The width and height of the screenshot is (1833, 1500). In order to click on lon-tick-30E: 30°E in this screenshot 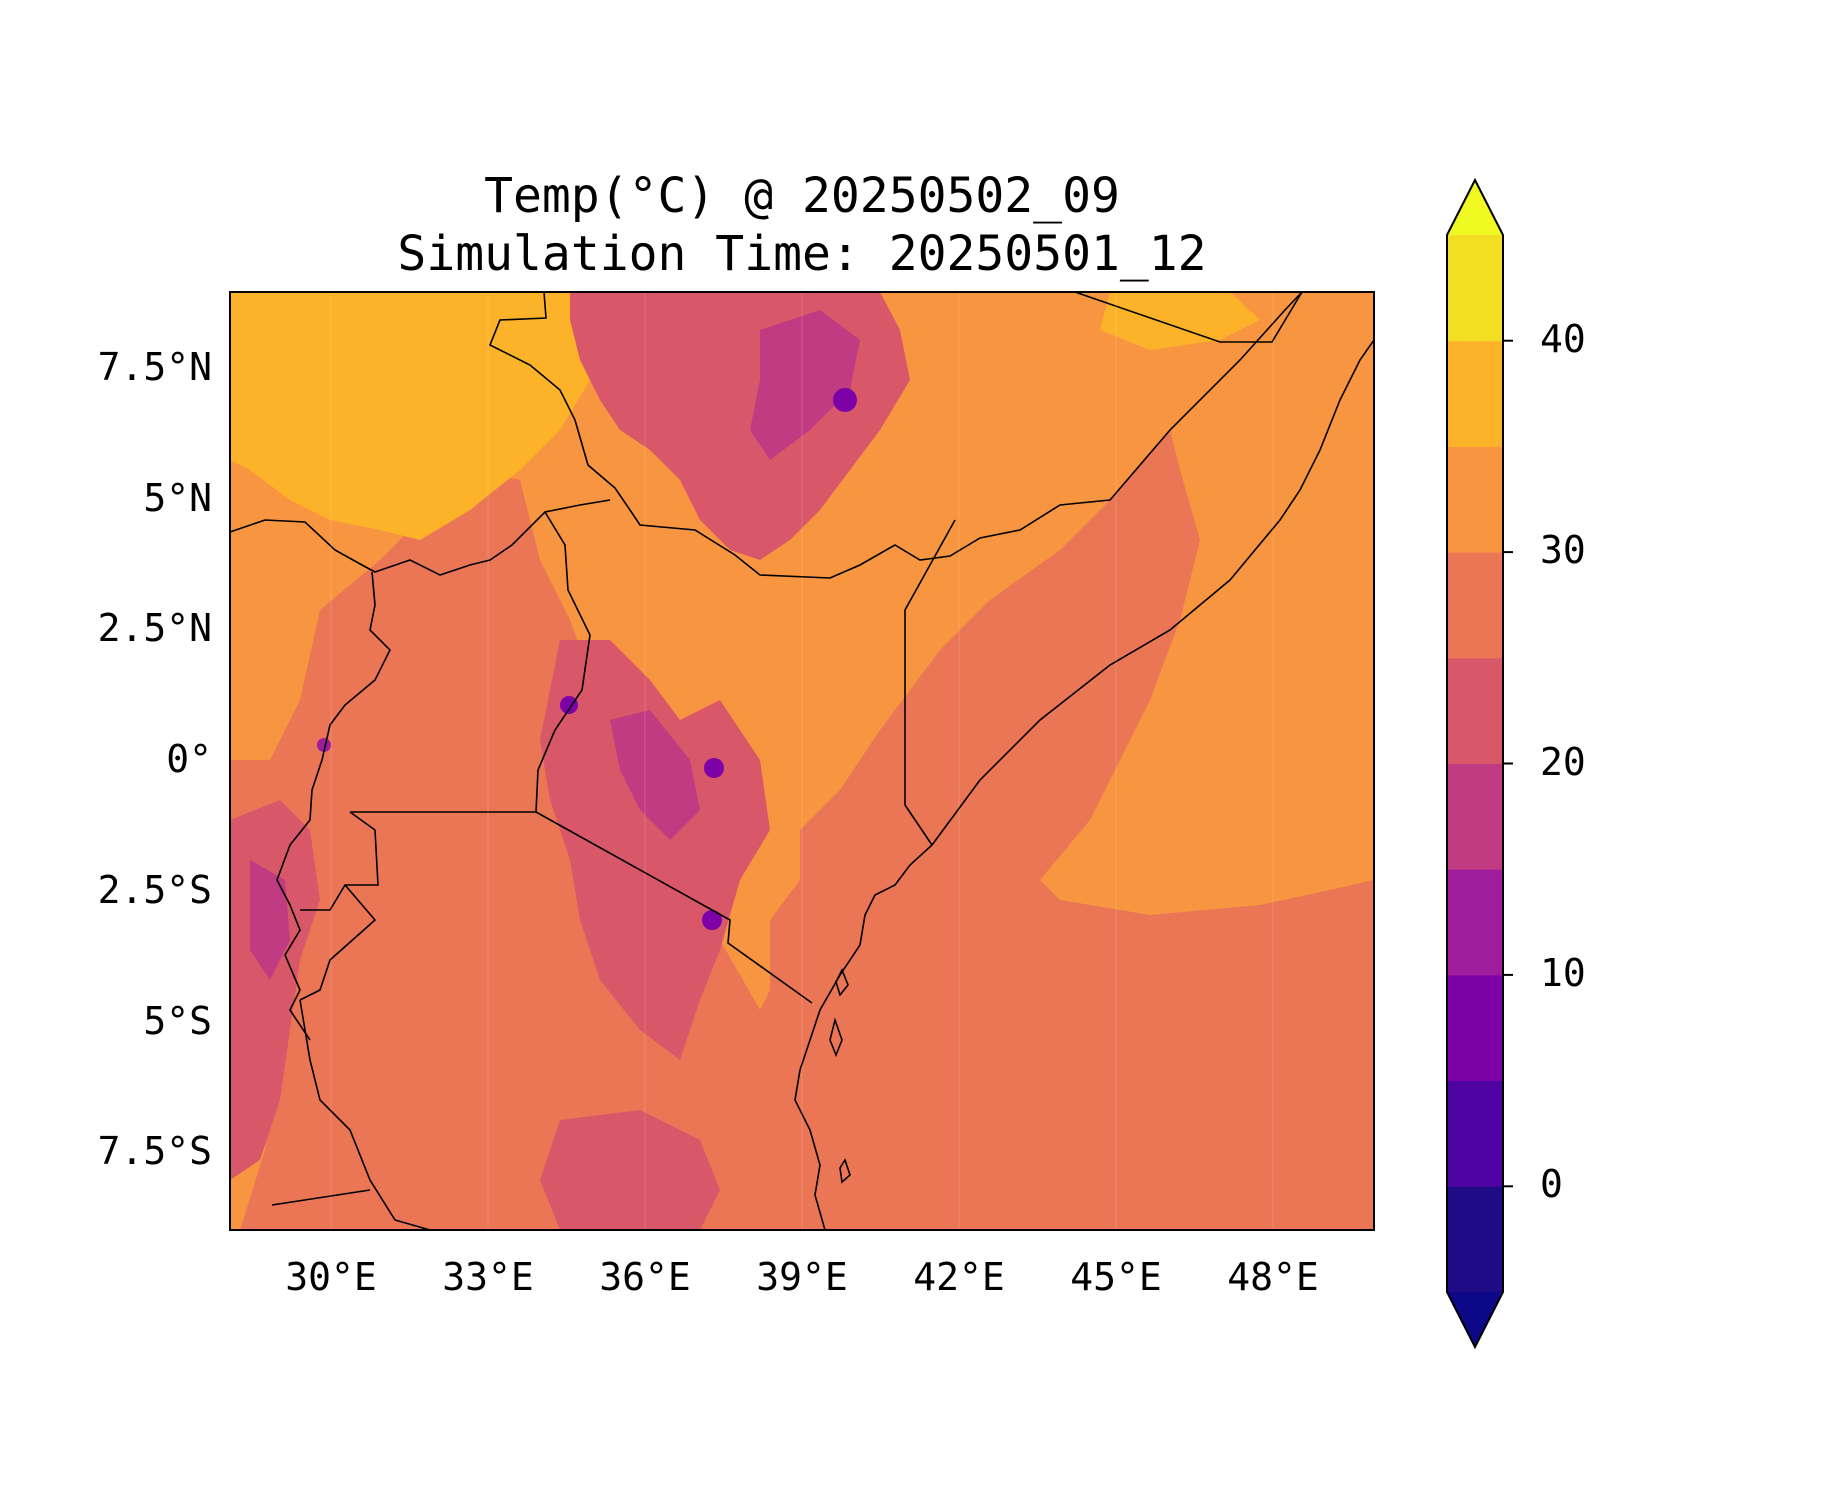, I will do `click(331, 1277)`.